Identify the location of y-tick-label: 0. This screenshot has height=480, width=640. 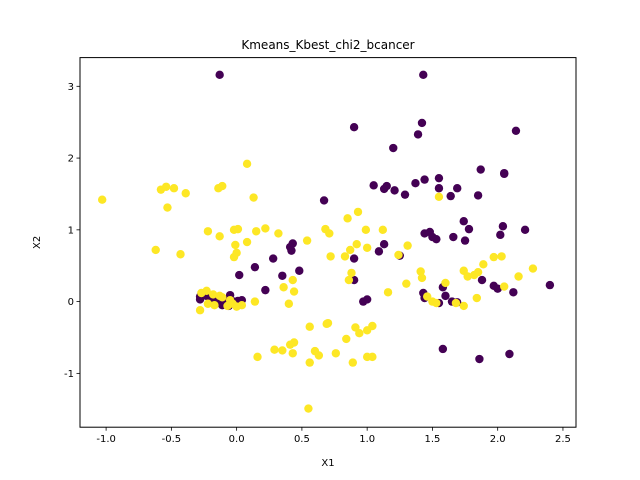
(71, 302).